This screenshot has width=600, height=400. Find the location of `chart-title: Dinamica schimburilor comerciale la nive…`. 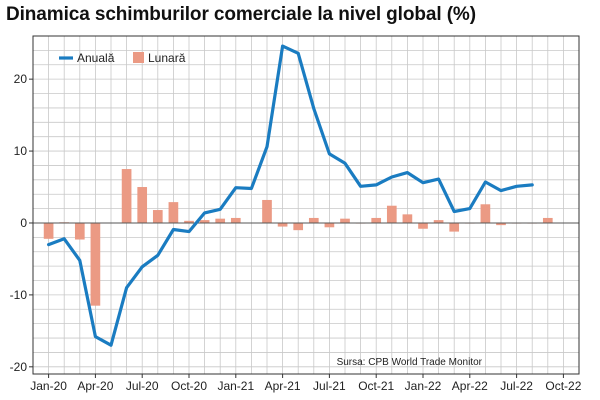

chart-title: Dinamica schimburilor comerciale la nive… is located at coordinates (241, 14).